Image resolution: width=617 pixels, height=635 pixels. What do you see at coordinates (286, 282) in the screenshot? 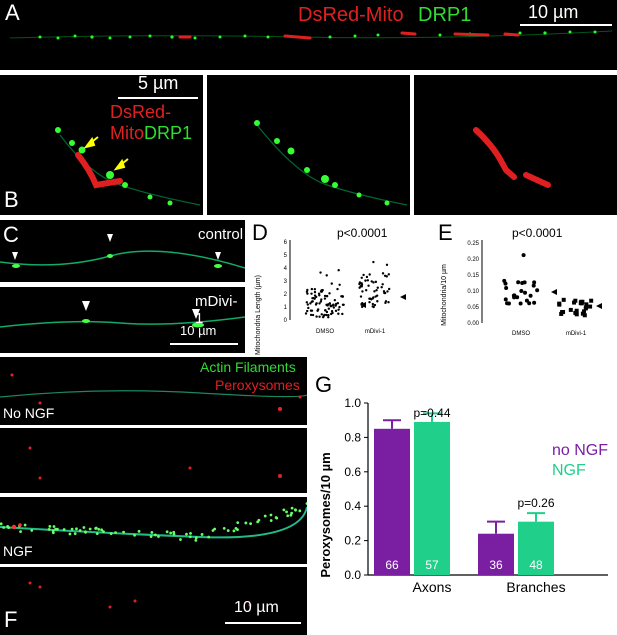
I see `panel-d-ytick-3: 3` at bounding box center [286, 282].